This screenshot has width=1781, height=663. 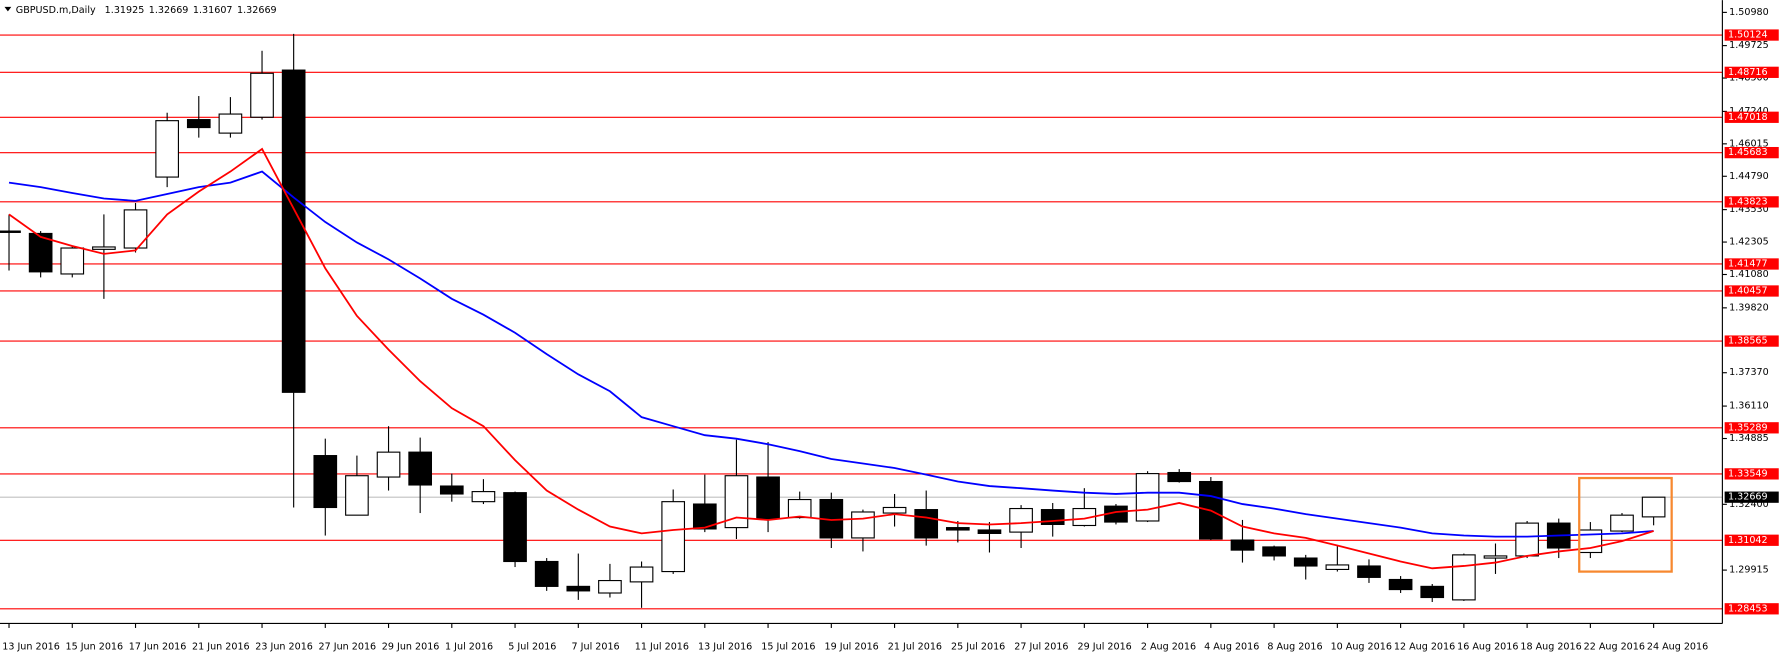 What do you see at coordinates (1749, 45) in the screenshot?
I see `y-tick-label: 1.49725` at bounding box center [1749, 45].